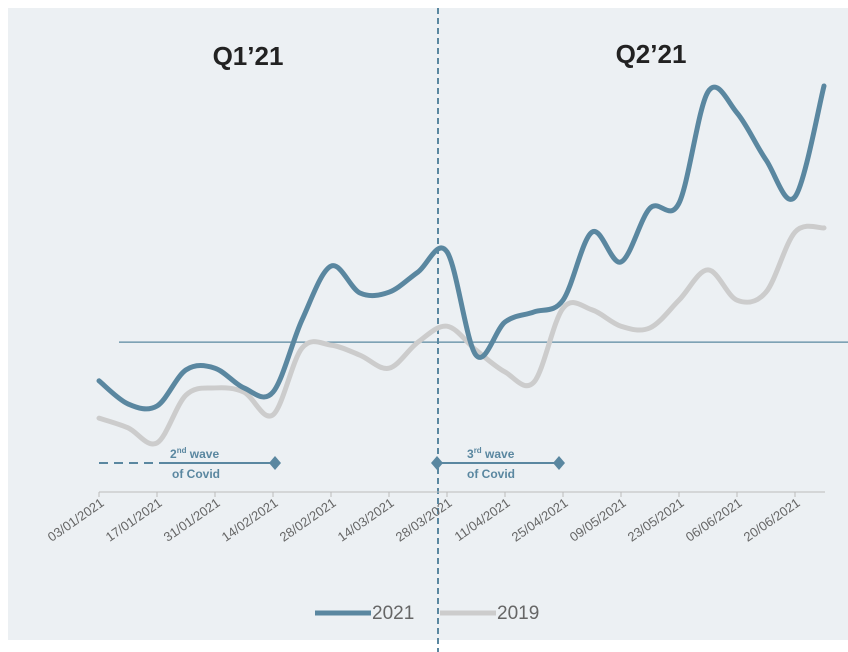 The height and width of the screenshot is (652, 848). What do you see at coordinates (190, 463) in the screenshot?
I see `wave2-annotation: 2nd wave of Covid` at bounding box center [190, 463].